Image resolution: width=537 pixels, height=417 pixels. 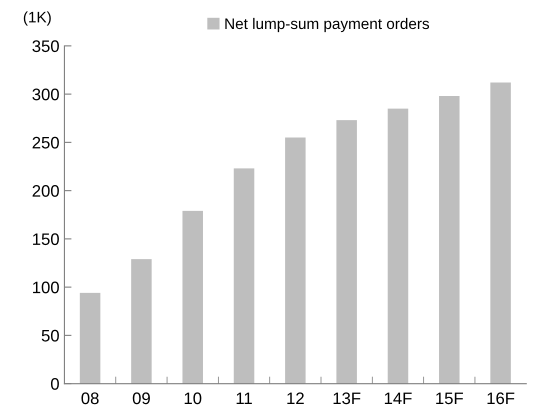 I want to click on y-tick-label: 100, so click(x=46, y=288).